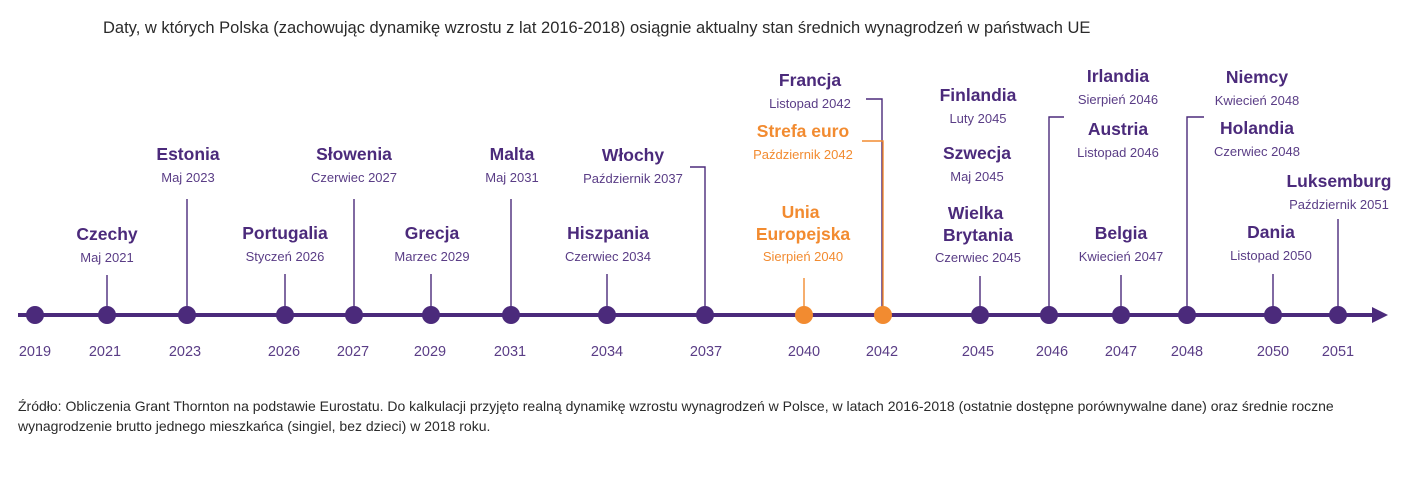 Image resolution: width=1408 pixels, height=483 pixels. Describe the element at coordinates (185, 352) in the screenshot. I see `year-label-2023: 2023` at that location.